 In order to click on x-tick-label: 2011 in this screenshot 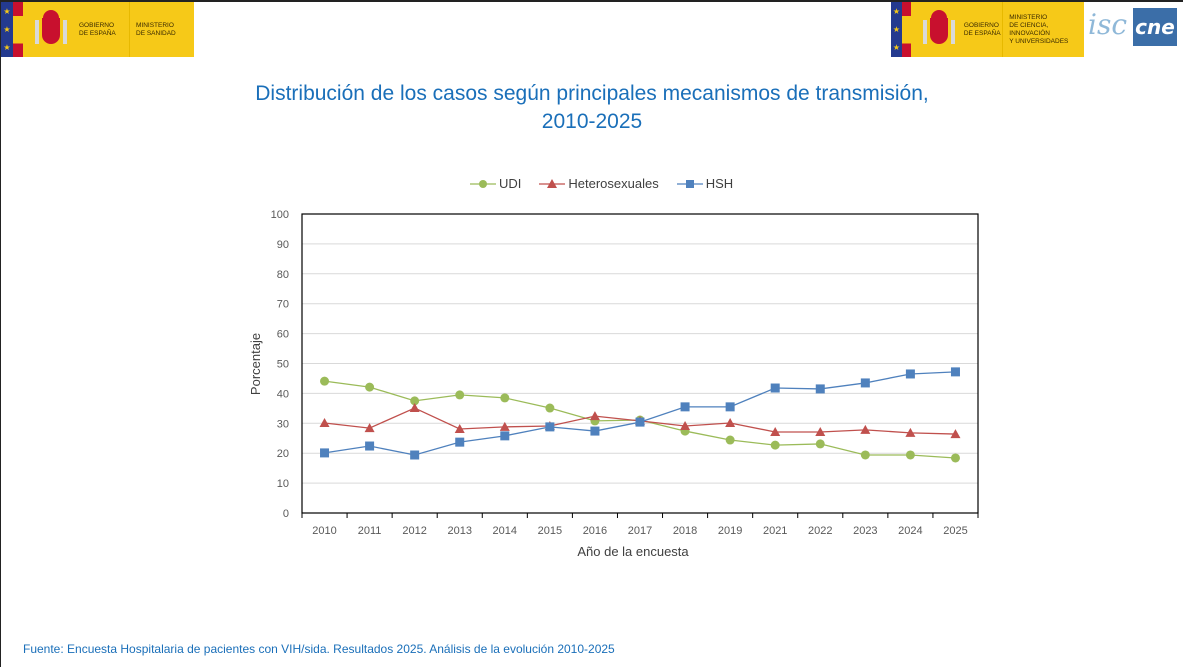, I will do `click(370, 531)`.